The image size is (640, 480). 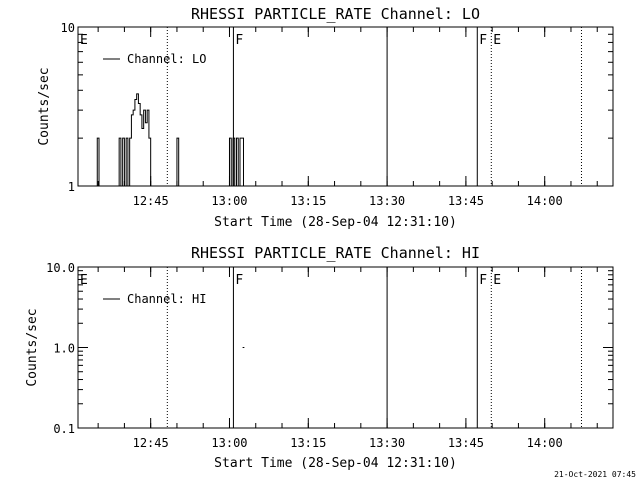 What do you see at coordinates (71, 187) in the screenshot?
I see `y-tick-label: 1` at bounding box center [71, 187].